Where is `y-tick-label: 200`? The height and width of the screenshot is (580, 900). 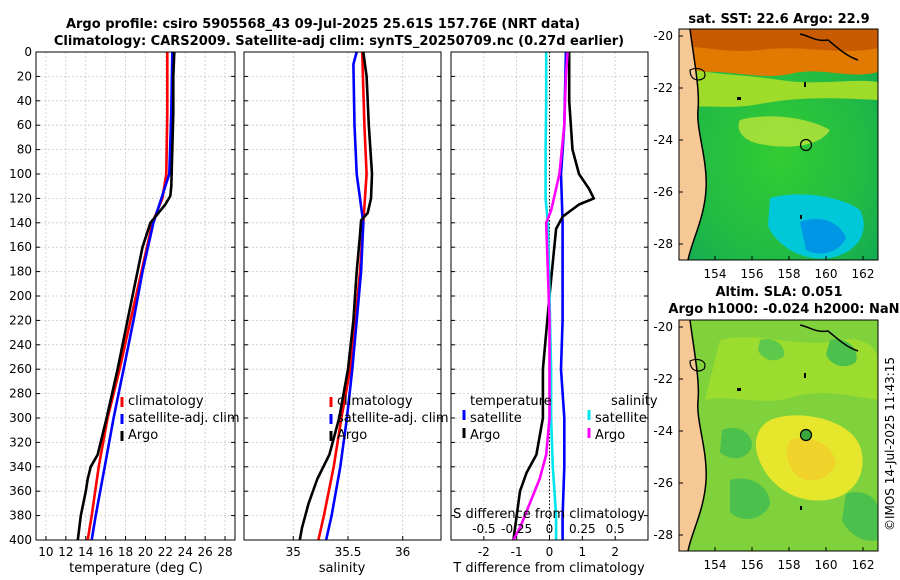 y-tick-label: 200 is located at coordinates (20, 296).